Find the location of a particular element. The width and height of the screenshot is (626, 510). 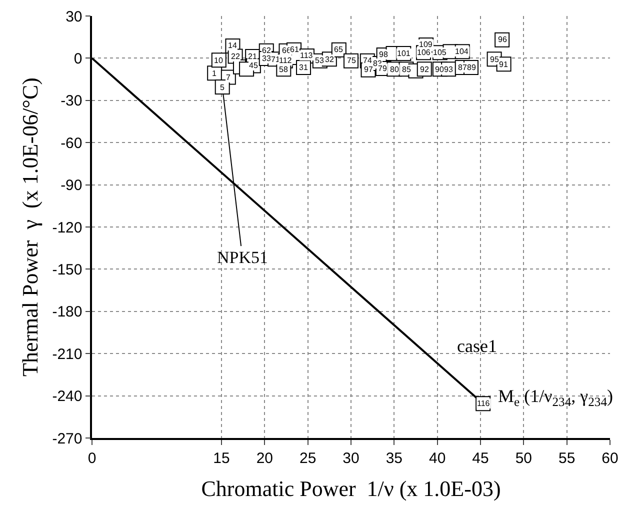

y-tick-label: -120 is located at coordinates (67, 227).